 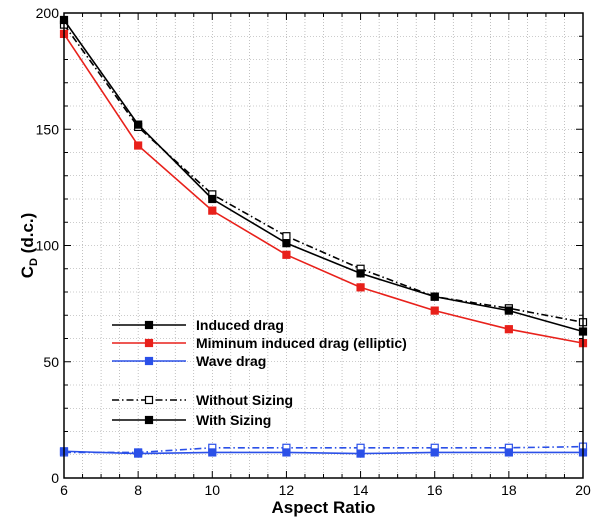 I want to click on x-tick-label: 20, so click(x=583, y=490).